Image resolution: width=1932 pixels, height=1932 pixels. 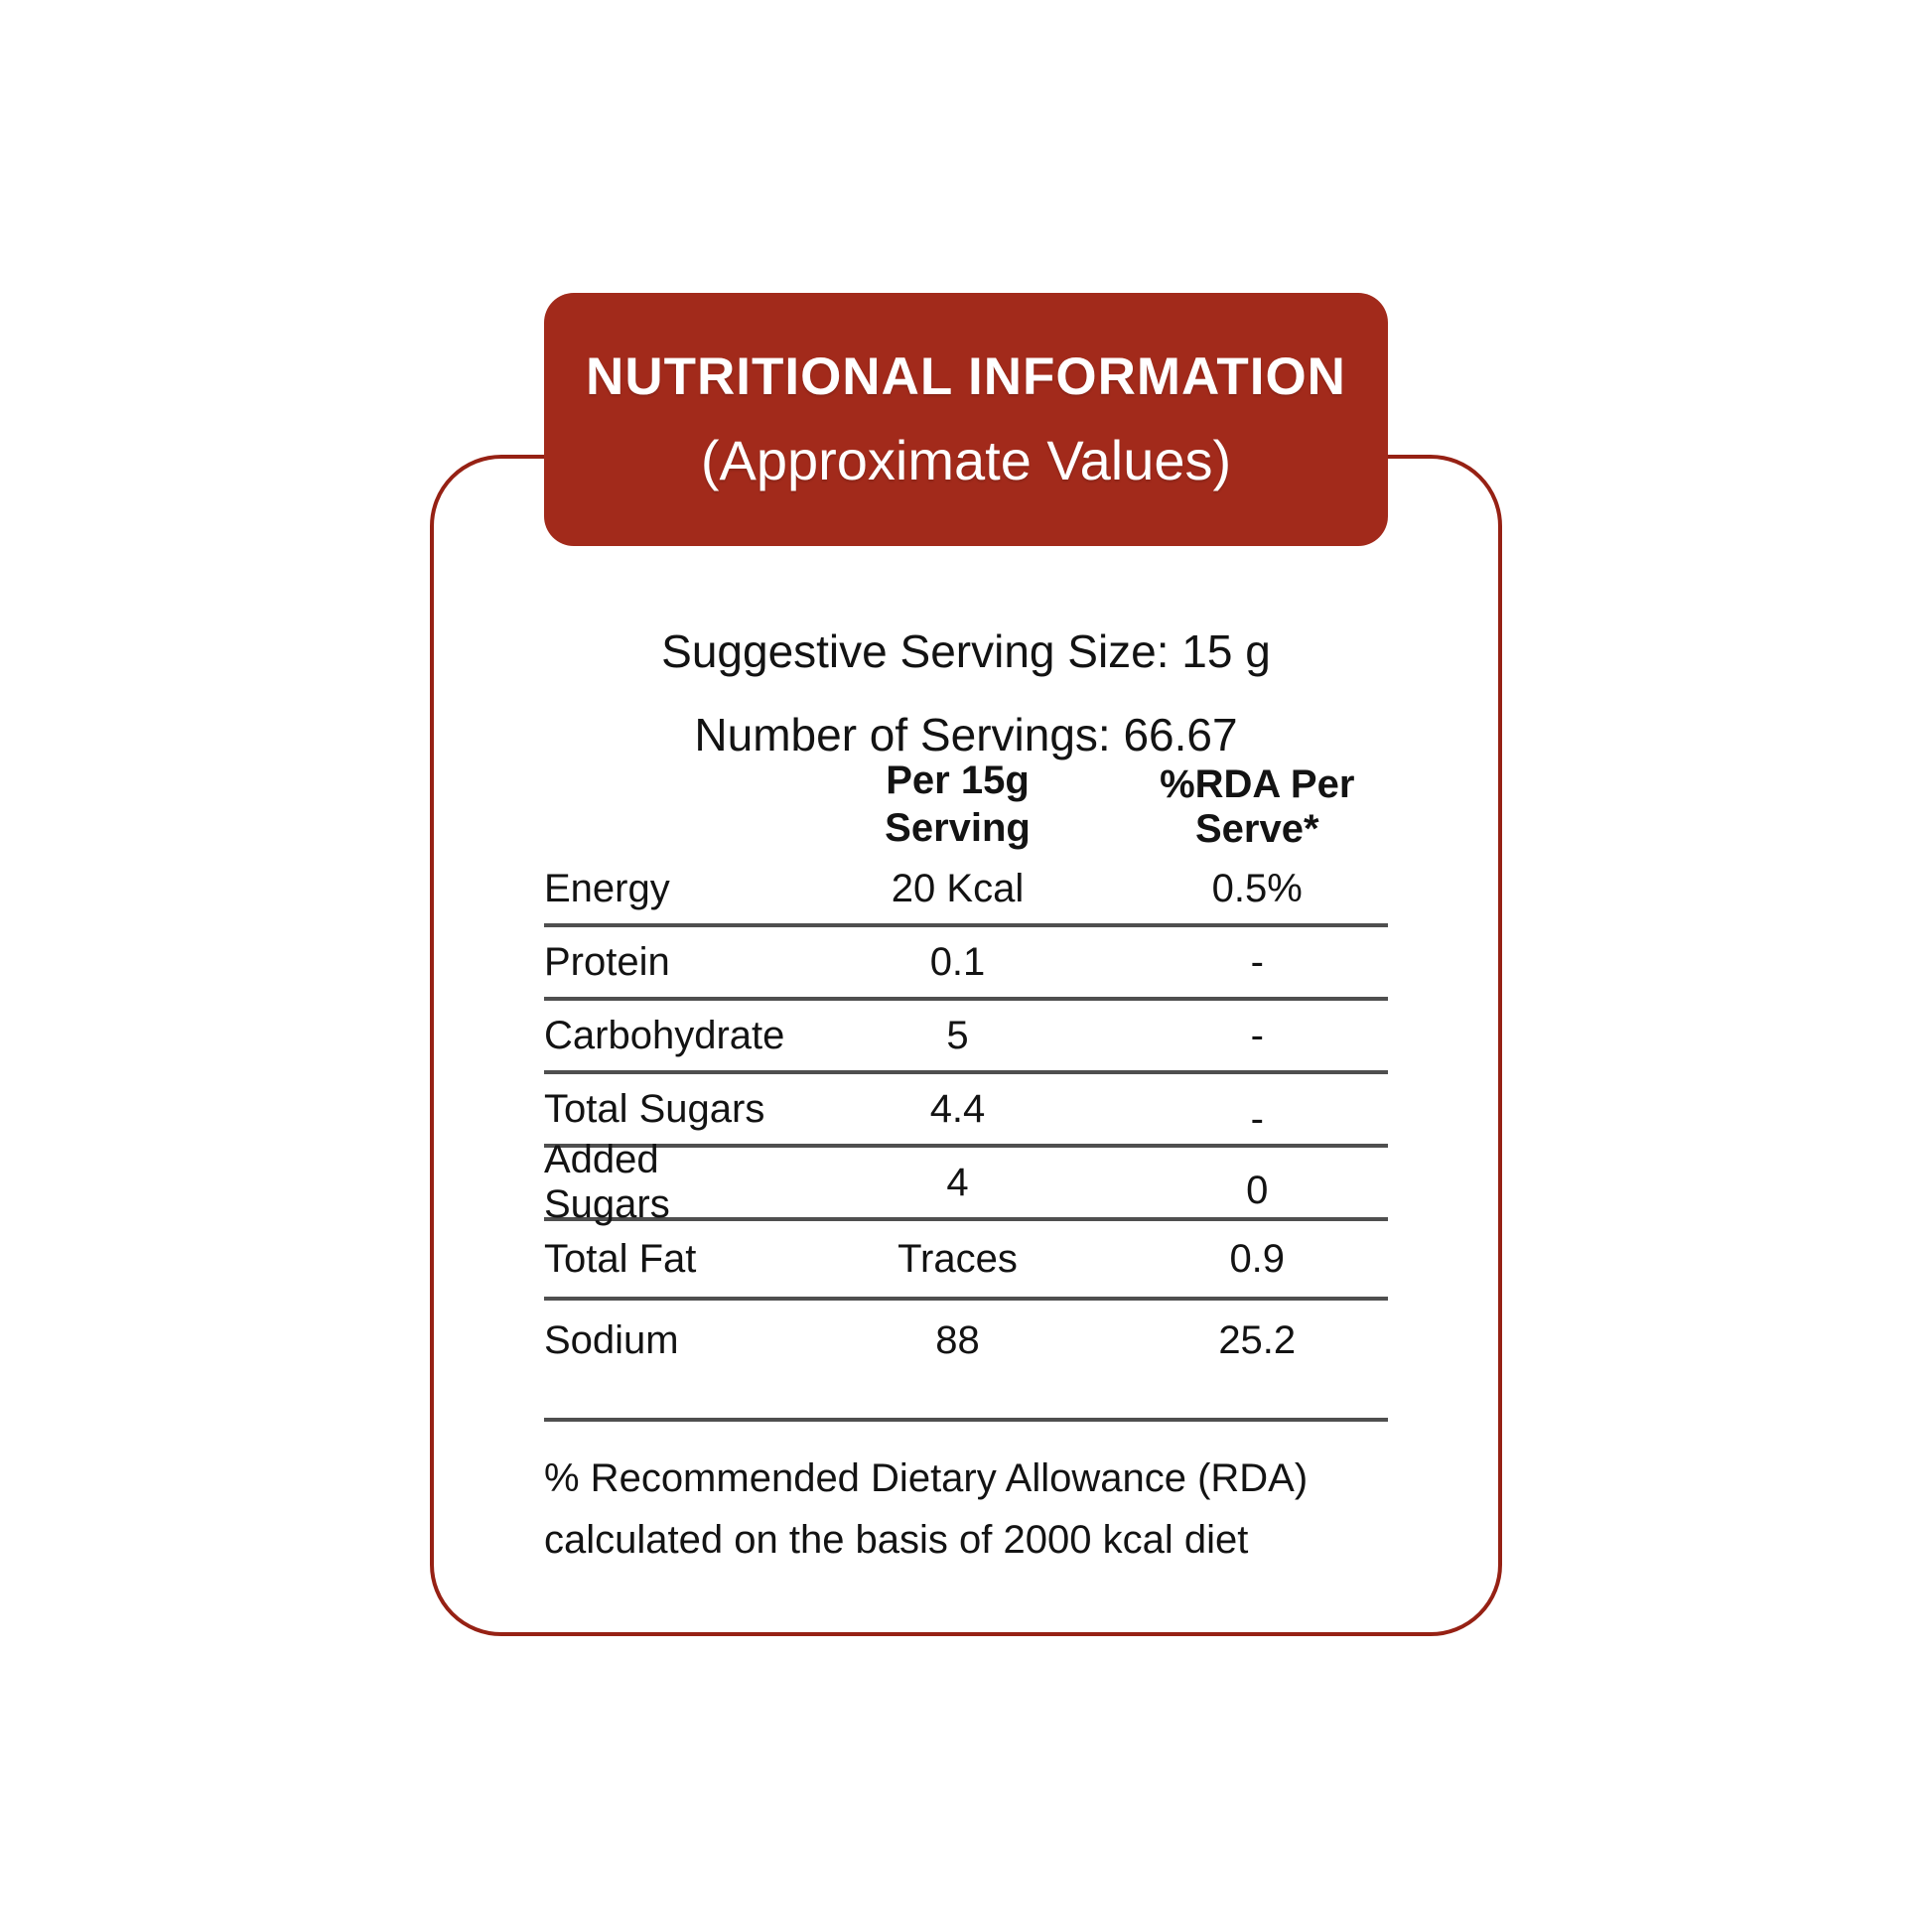 What do you see at coordinates (958, 1182) in the screenshot?
I see `per-serving-value: 4` at bounding box center [958, 1182].